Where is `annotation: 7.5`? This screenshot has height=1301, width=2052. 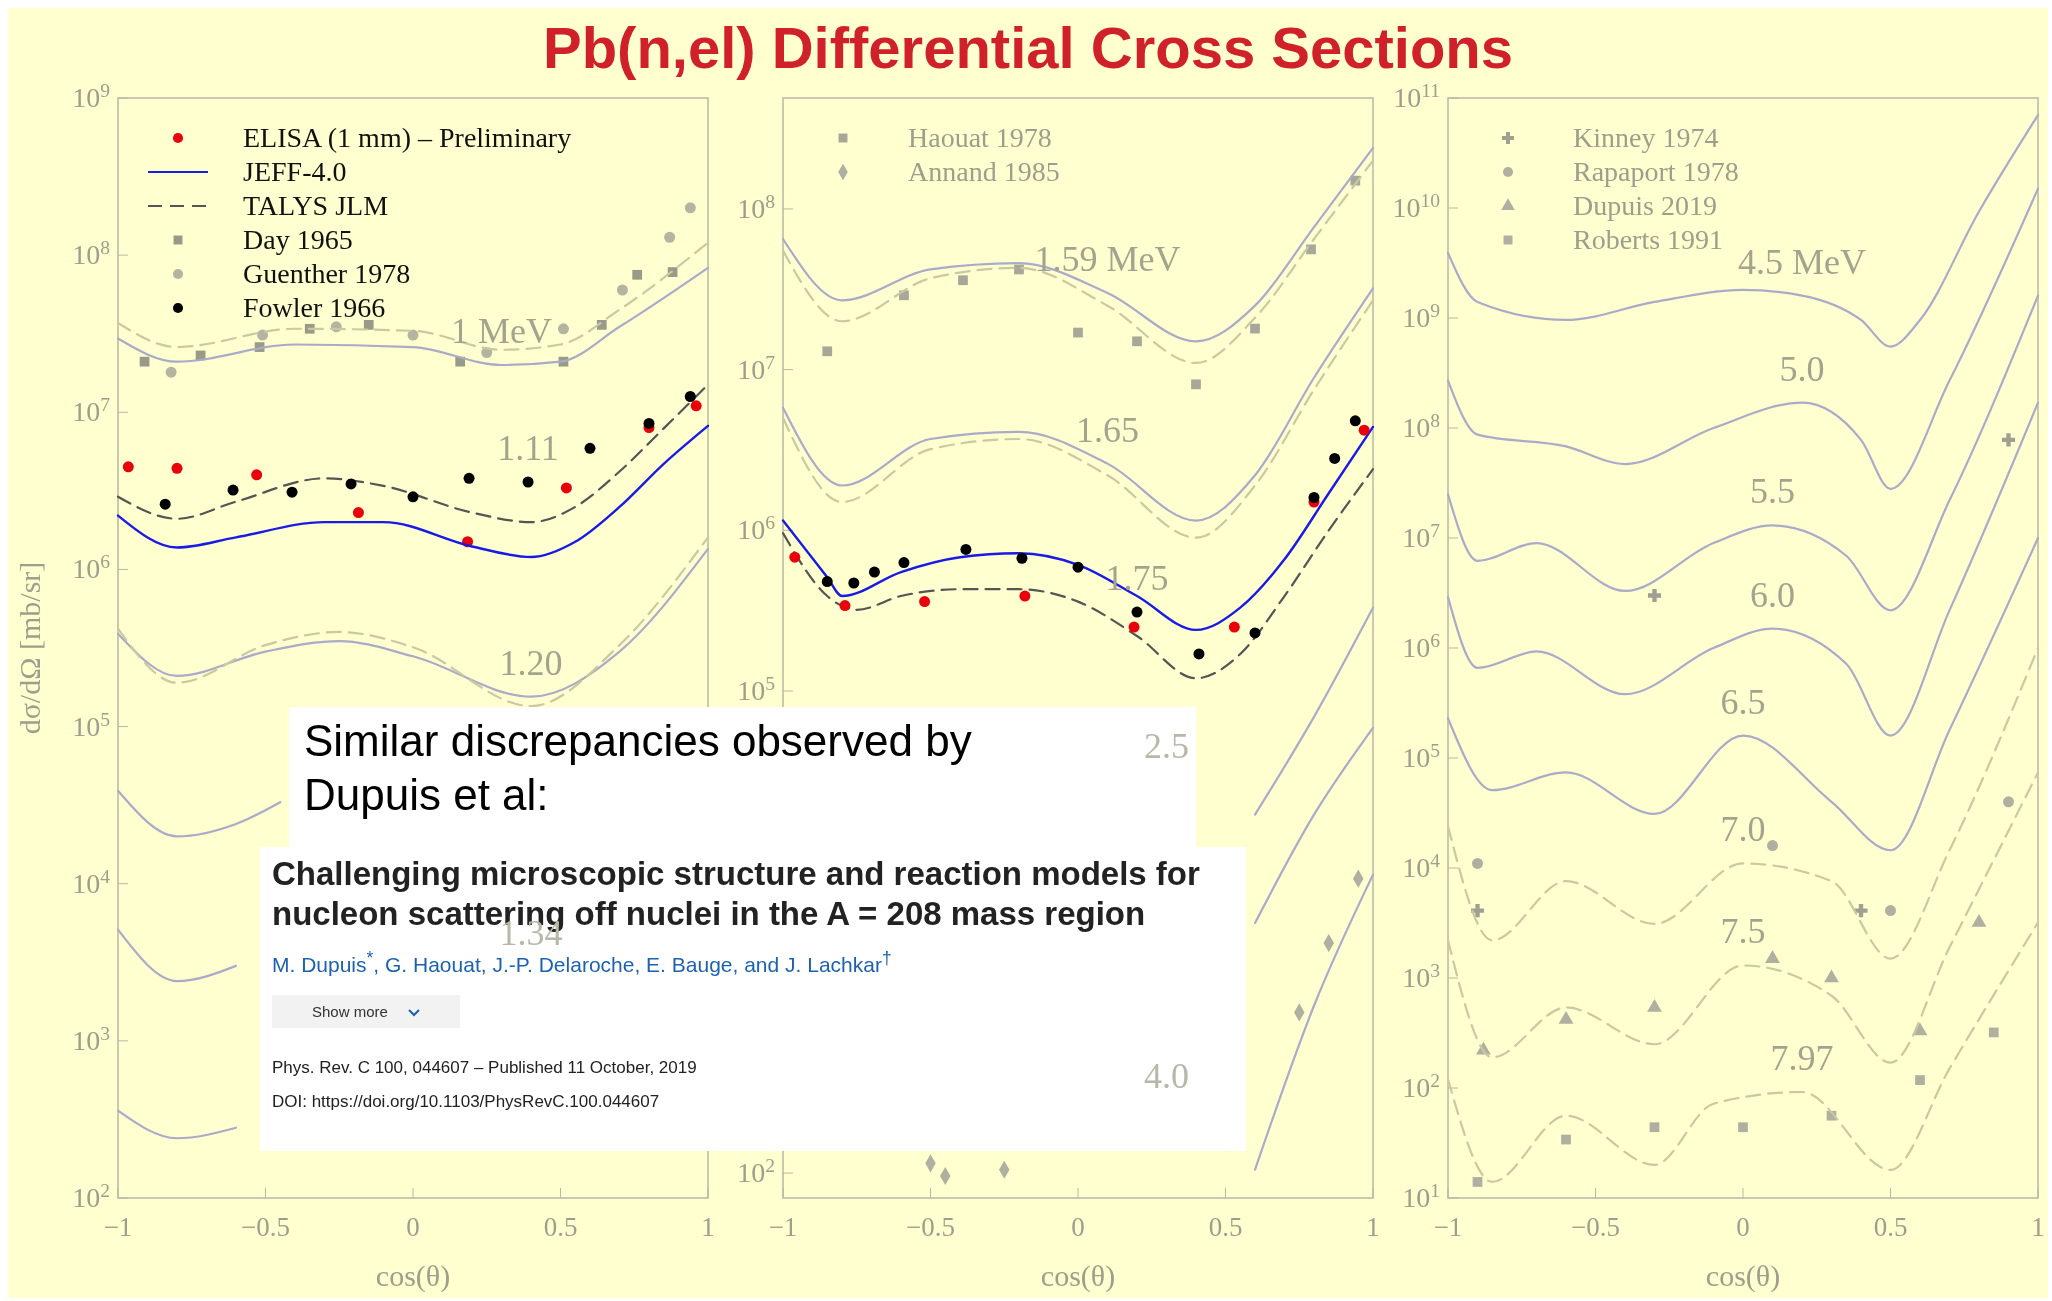
annotation: 7.5 is located at coordinates (1743, 931).